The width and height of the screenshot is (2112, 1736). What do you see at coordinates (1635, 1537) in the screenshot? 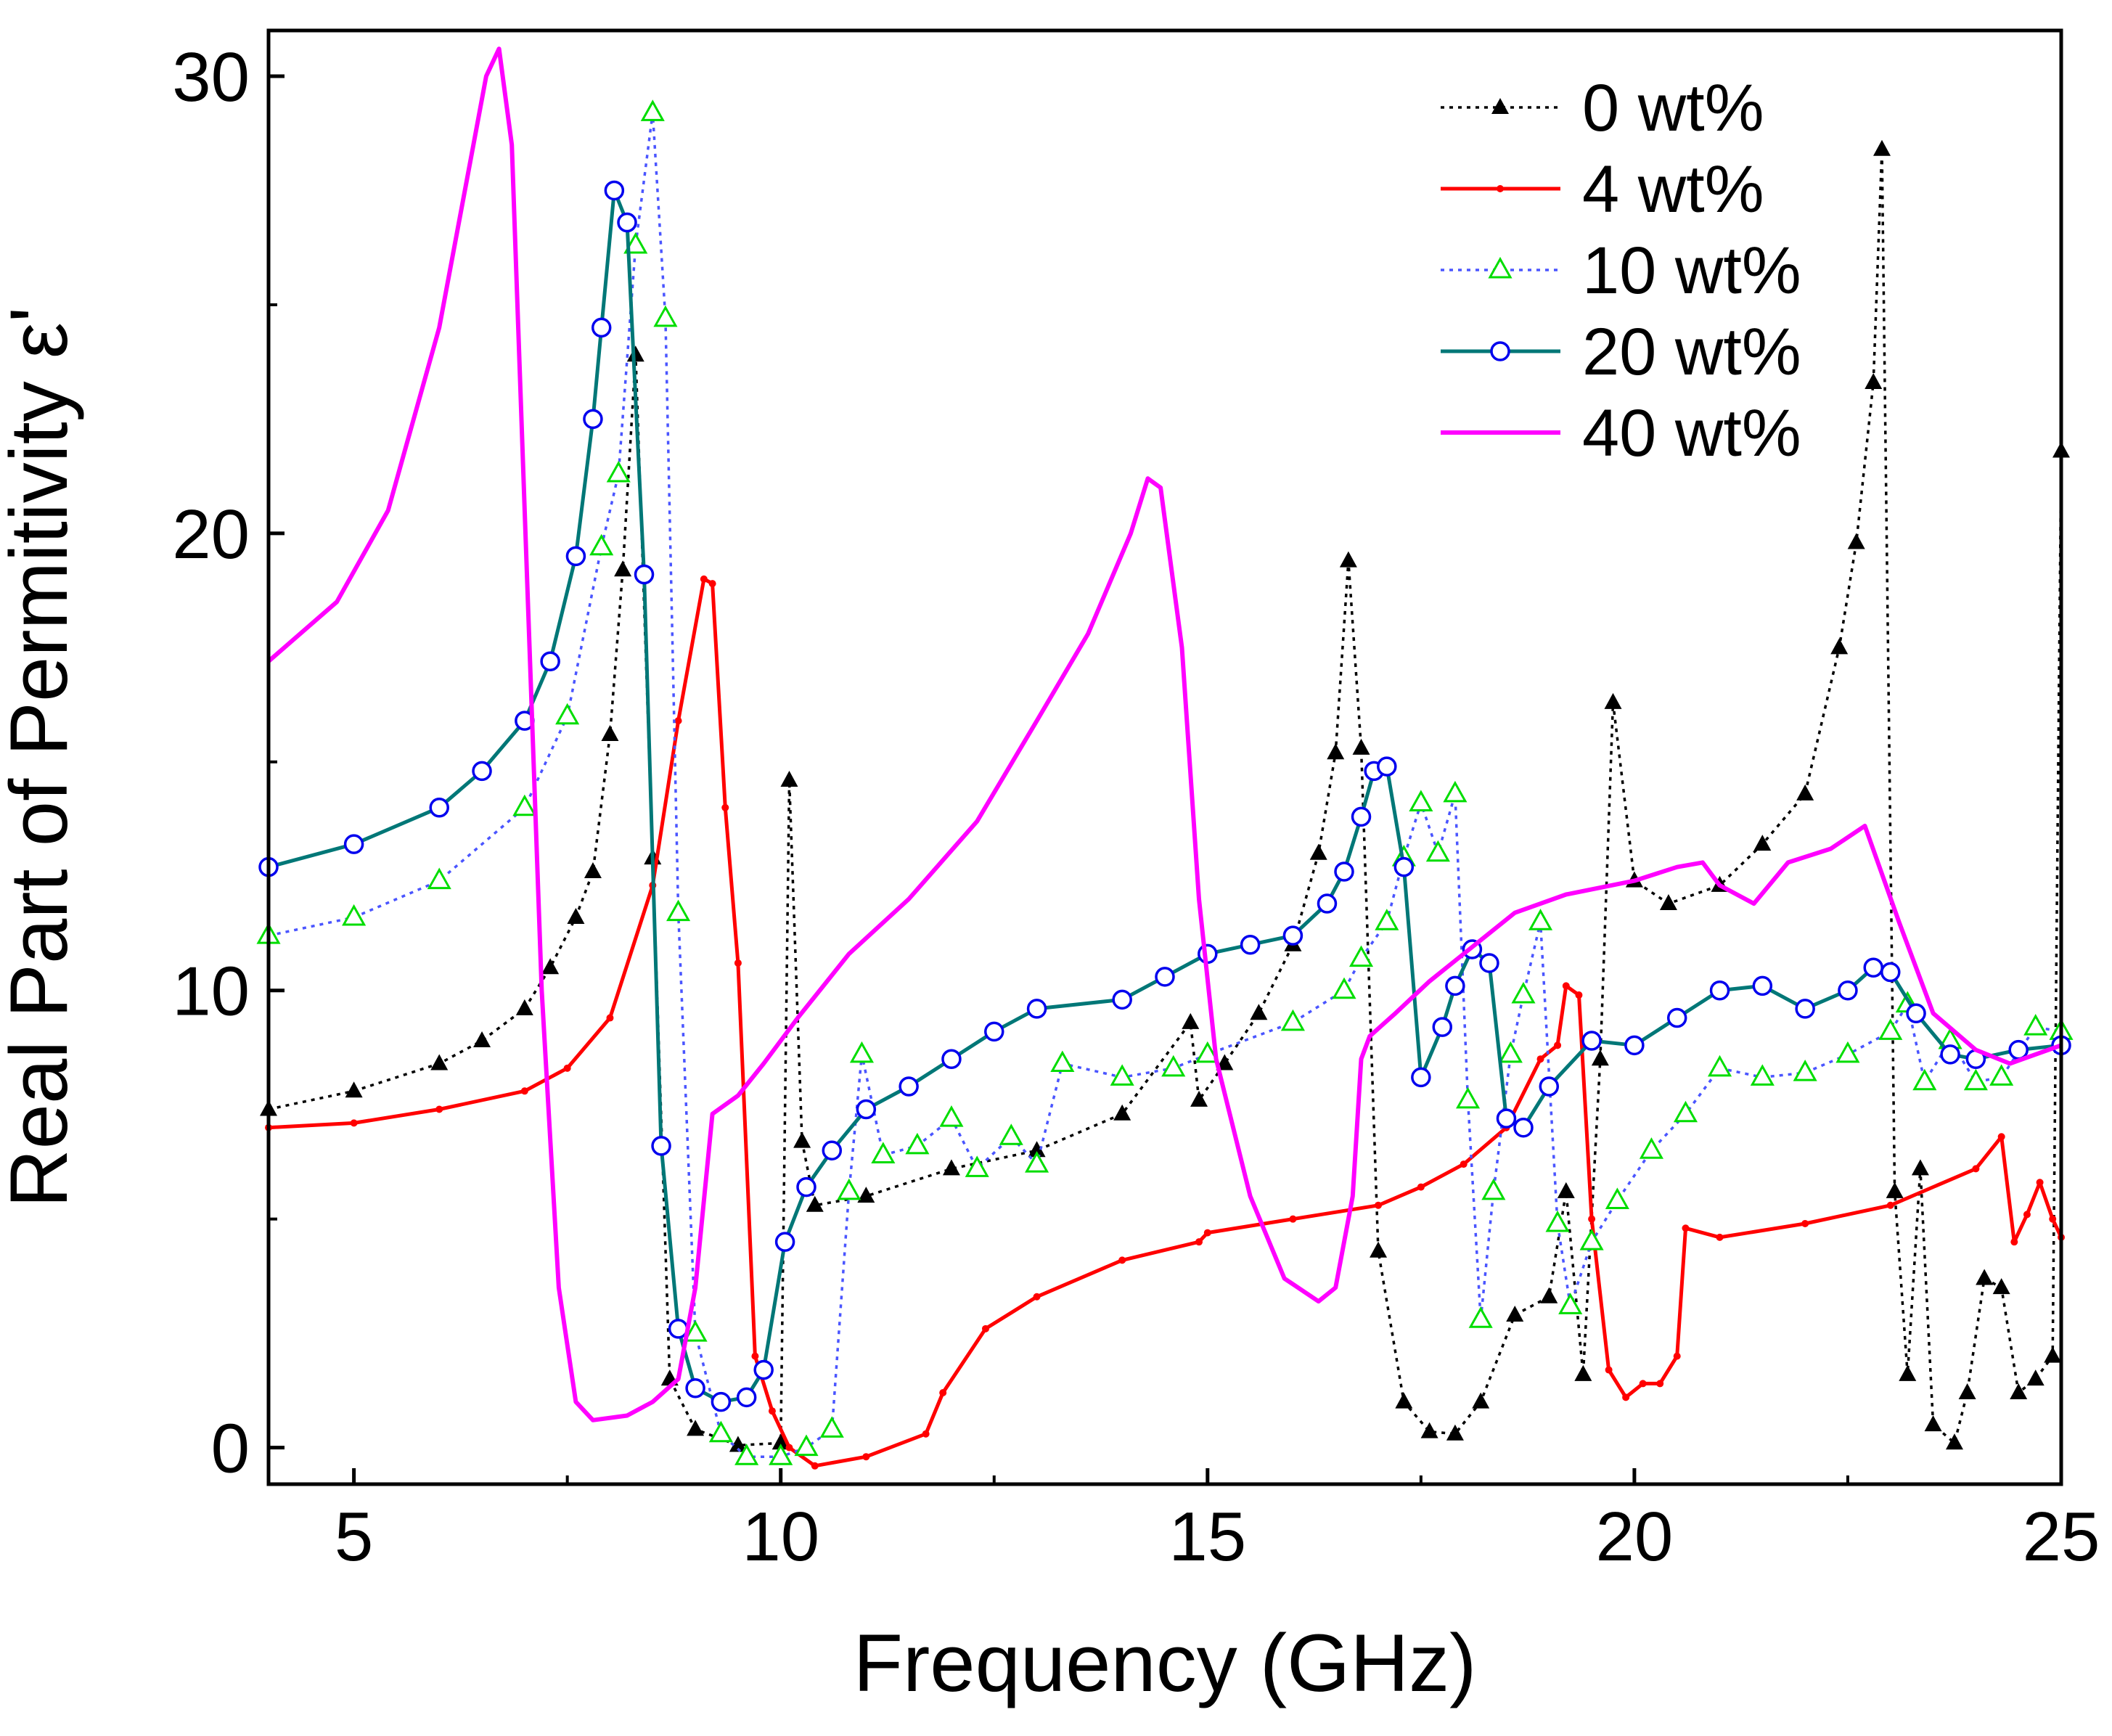
I see `x-tick-label: 20` at bounding box center [1635, 1537].